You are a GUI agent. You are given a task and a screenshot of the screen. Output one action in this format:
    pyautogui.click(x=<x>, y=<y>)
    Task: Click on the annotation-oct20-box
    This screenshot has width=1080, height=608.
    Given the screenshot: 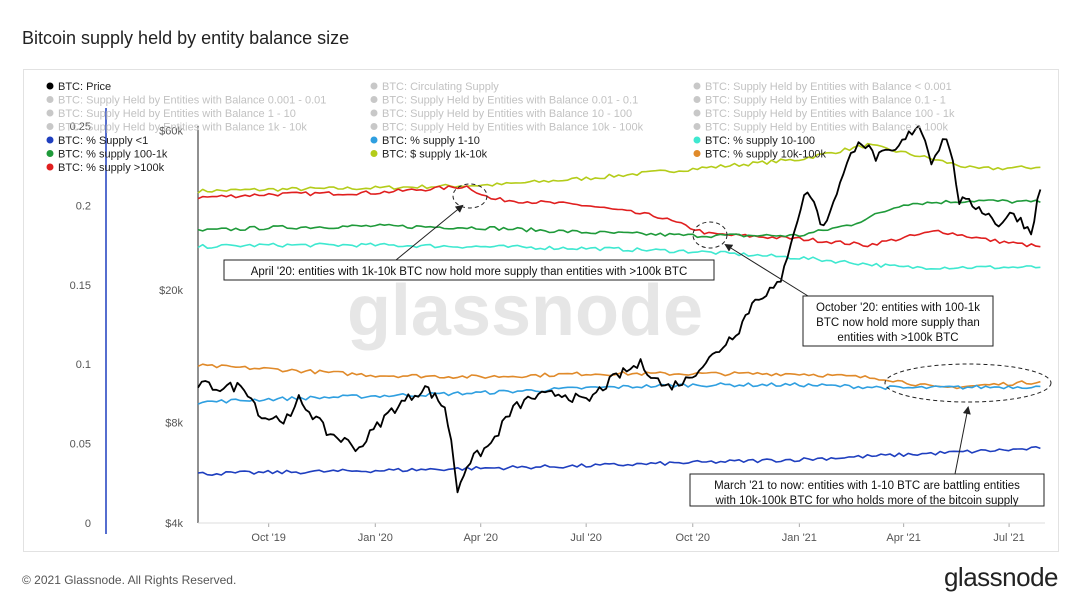 What is the action you would take?
    pyautogui.click(x=898, y=321)
    